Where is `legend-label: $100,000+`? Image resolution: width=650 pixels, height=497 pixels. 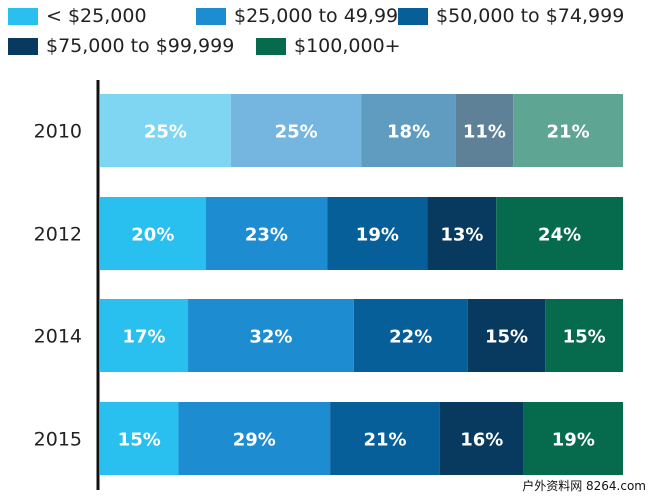
legend-label: $100,000+ is located at coordinates (347, 46).